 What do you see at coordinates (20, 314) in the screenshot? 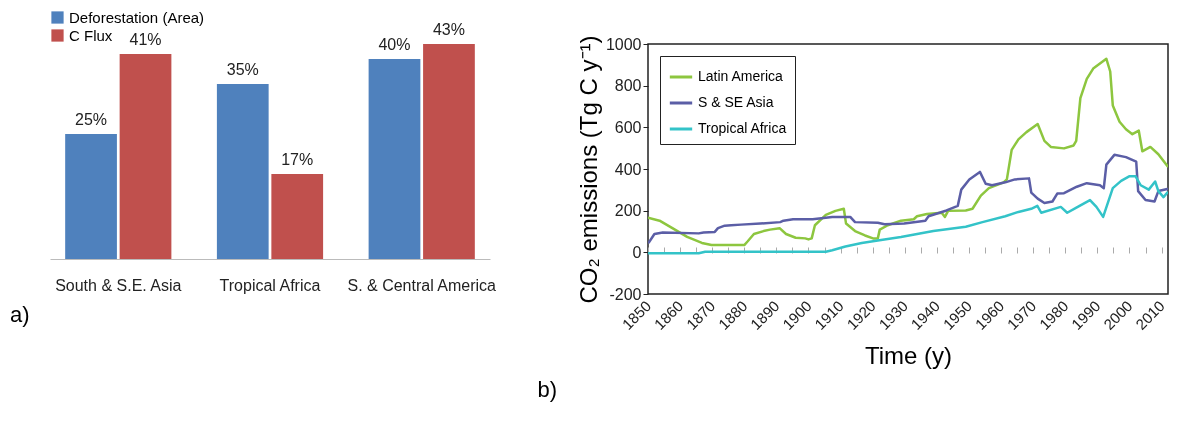
I see `text: a)` at bounding box center [20, 314].